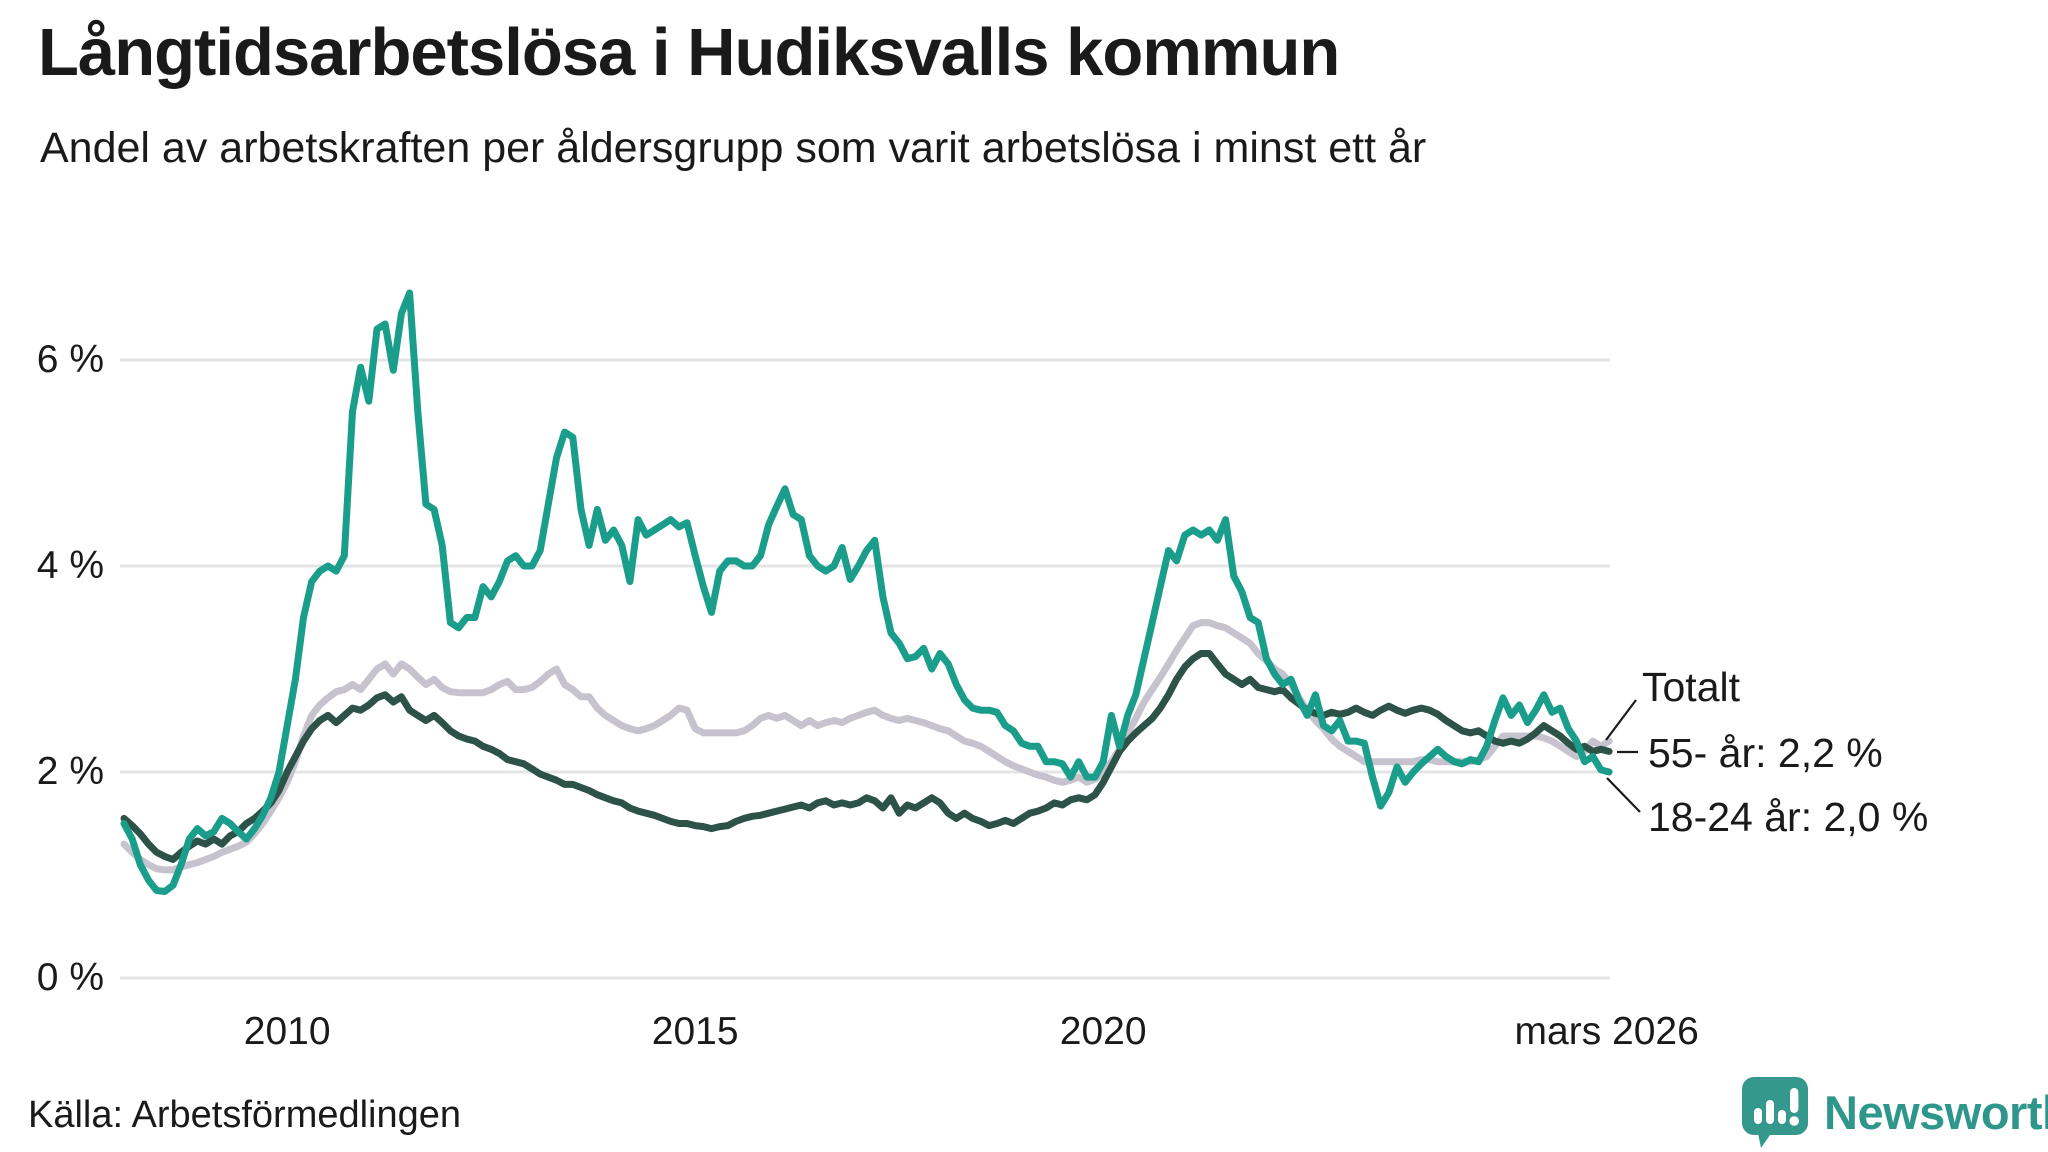 This screenshot has height=1152, width=2048. I want to click on annotation-connector-lines, so click(1623, 756).